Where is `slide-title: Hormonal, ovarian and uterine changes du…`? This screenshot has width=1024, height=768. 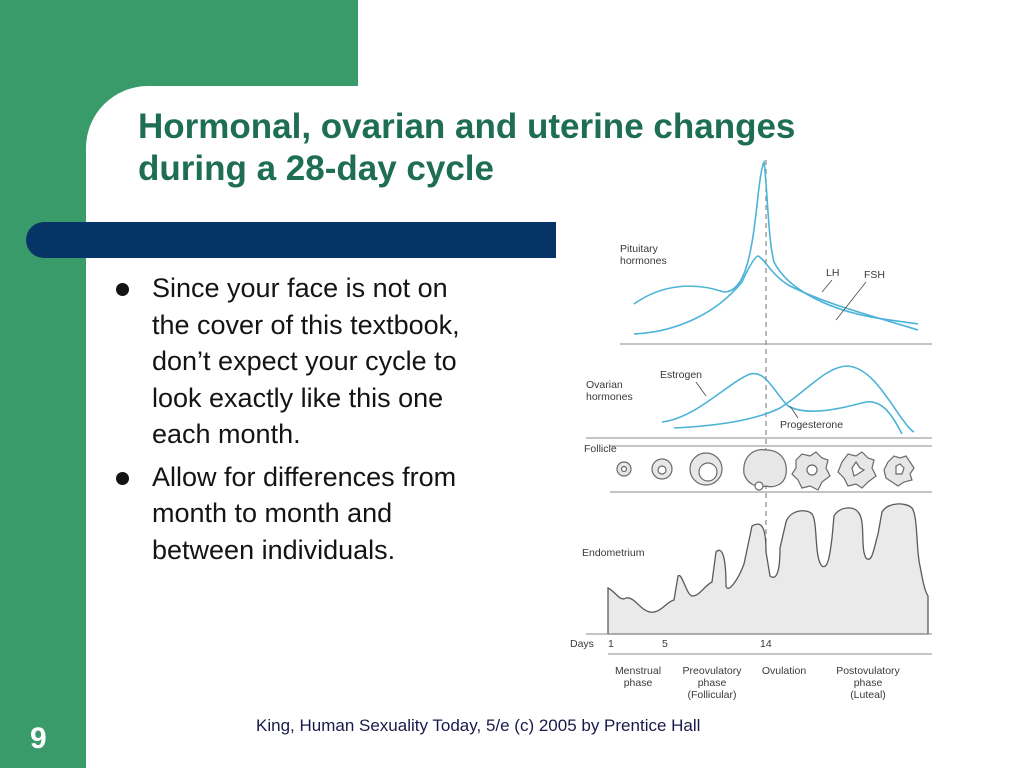 slide-title: Hormonal, ovarian and uterine changes du… is located at coordinates (538, 148).